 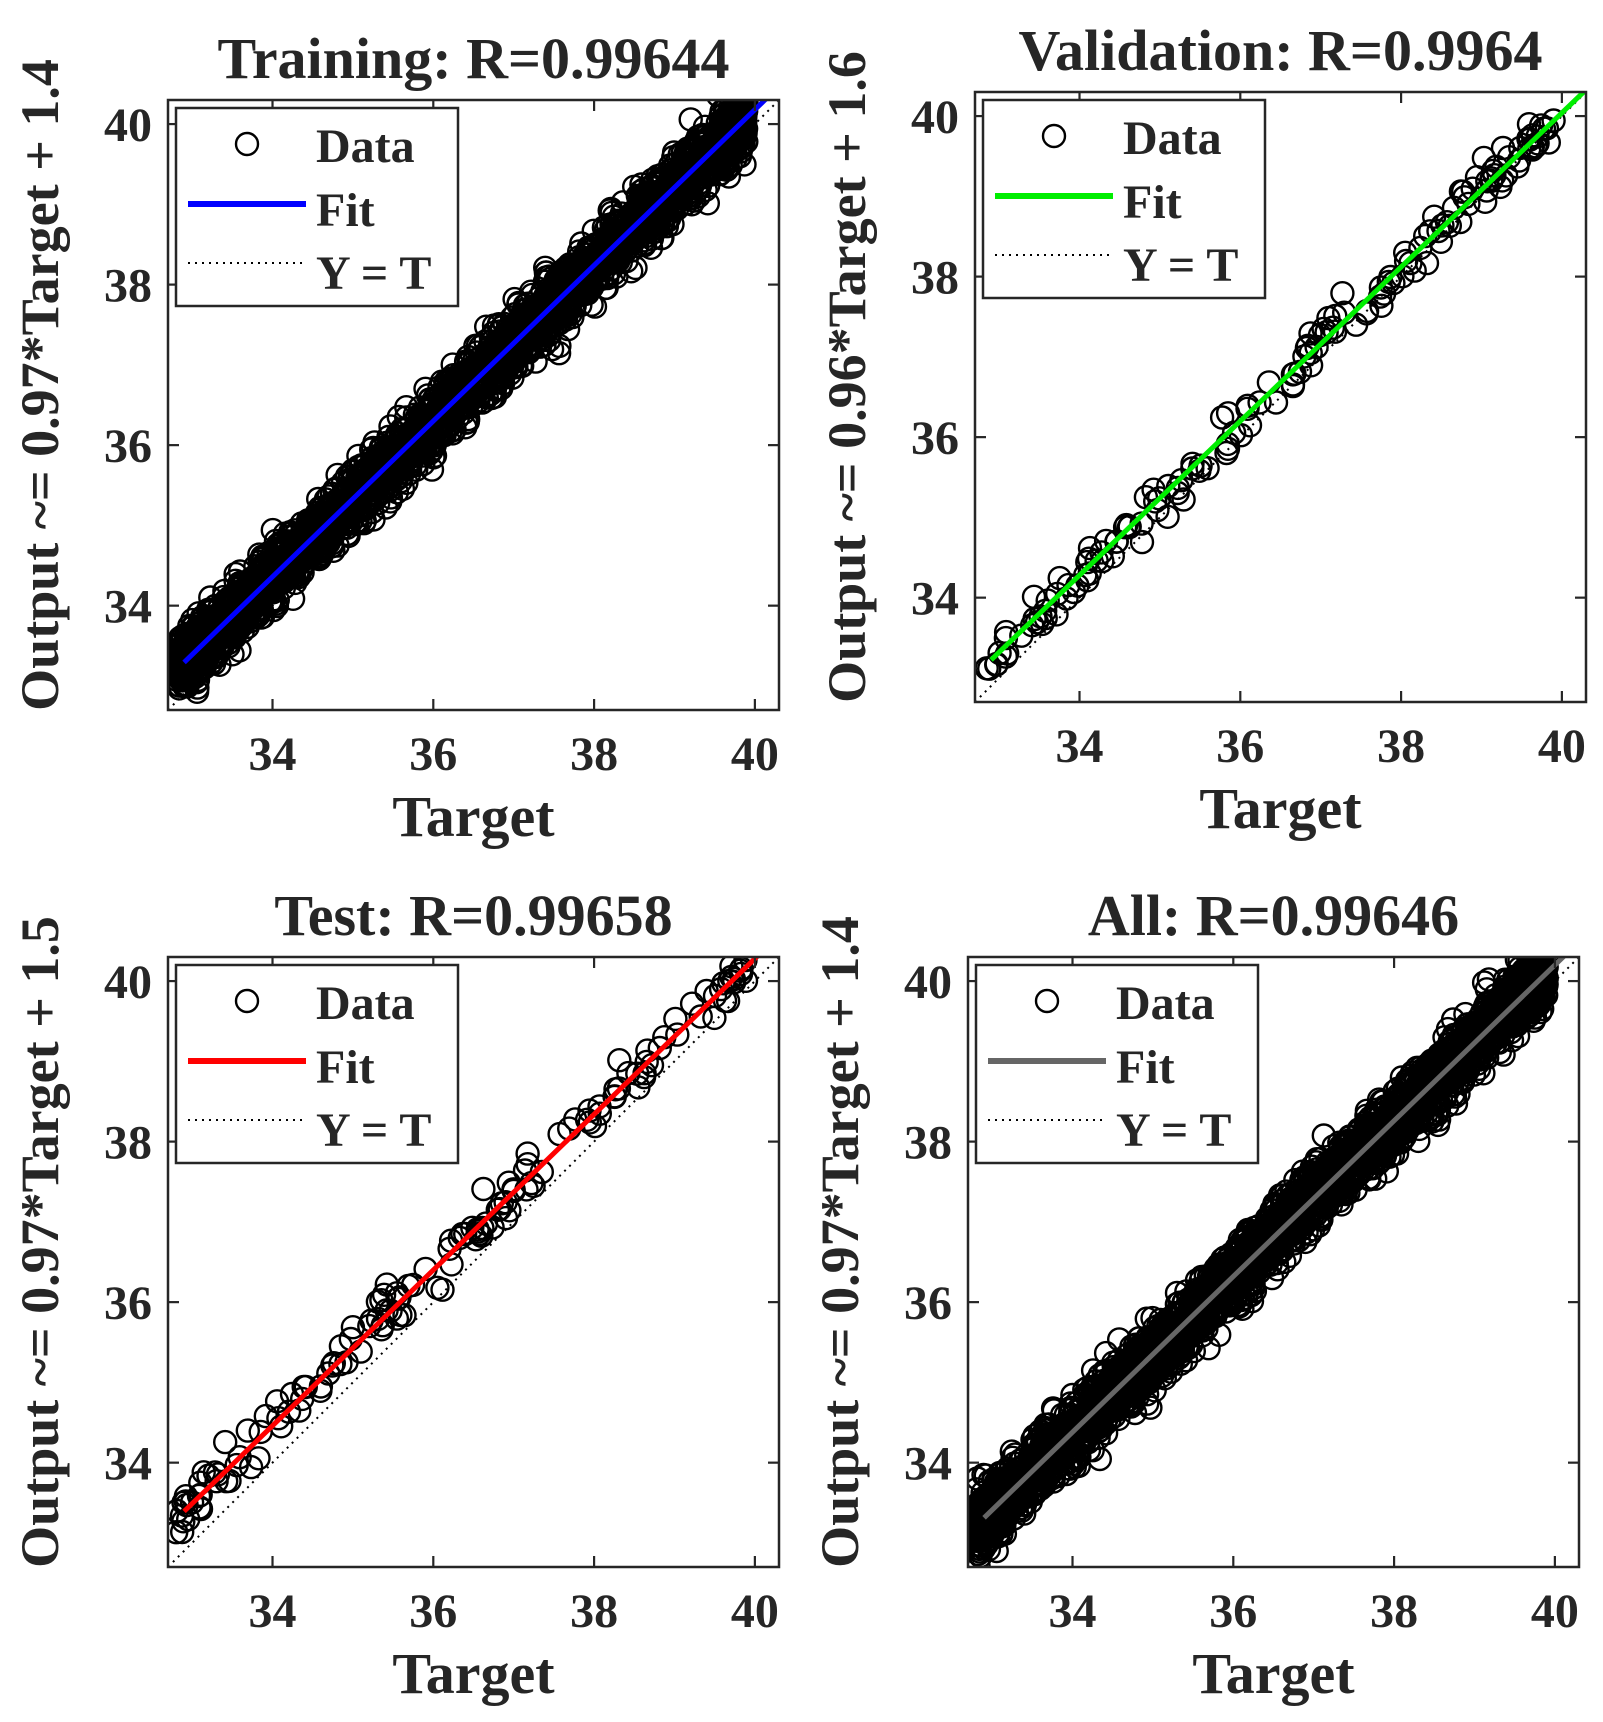 What do you see at coordinates (847, 377) in the screenshot?
I see `y-axis-label: Output ~= 0.96*Target + 1.6` at bounding box center [847, 377].